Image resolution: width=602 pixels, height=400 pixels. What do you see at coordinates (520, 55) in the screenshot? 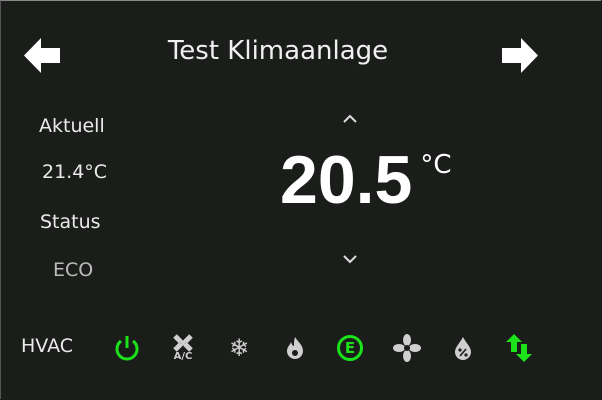
I see `arrow-right-icon` at bounding box center [520, 55].